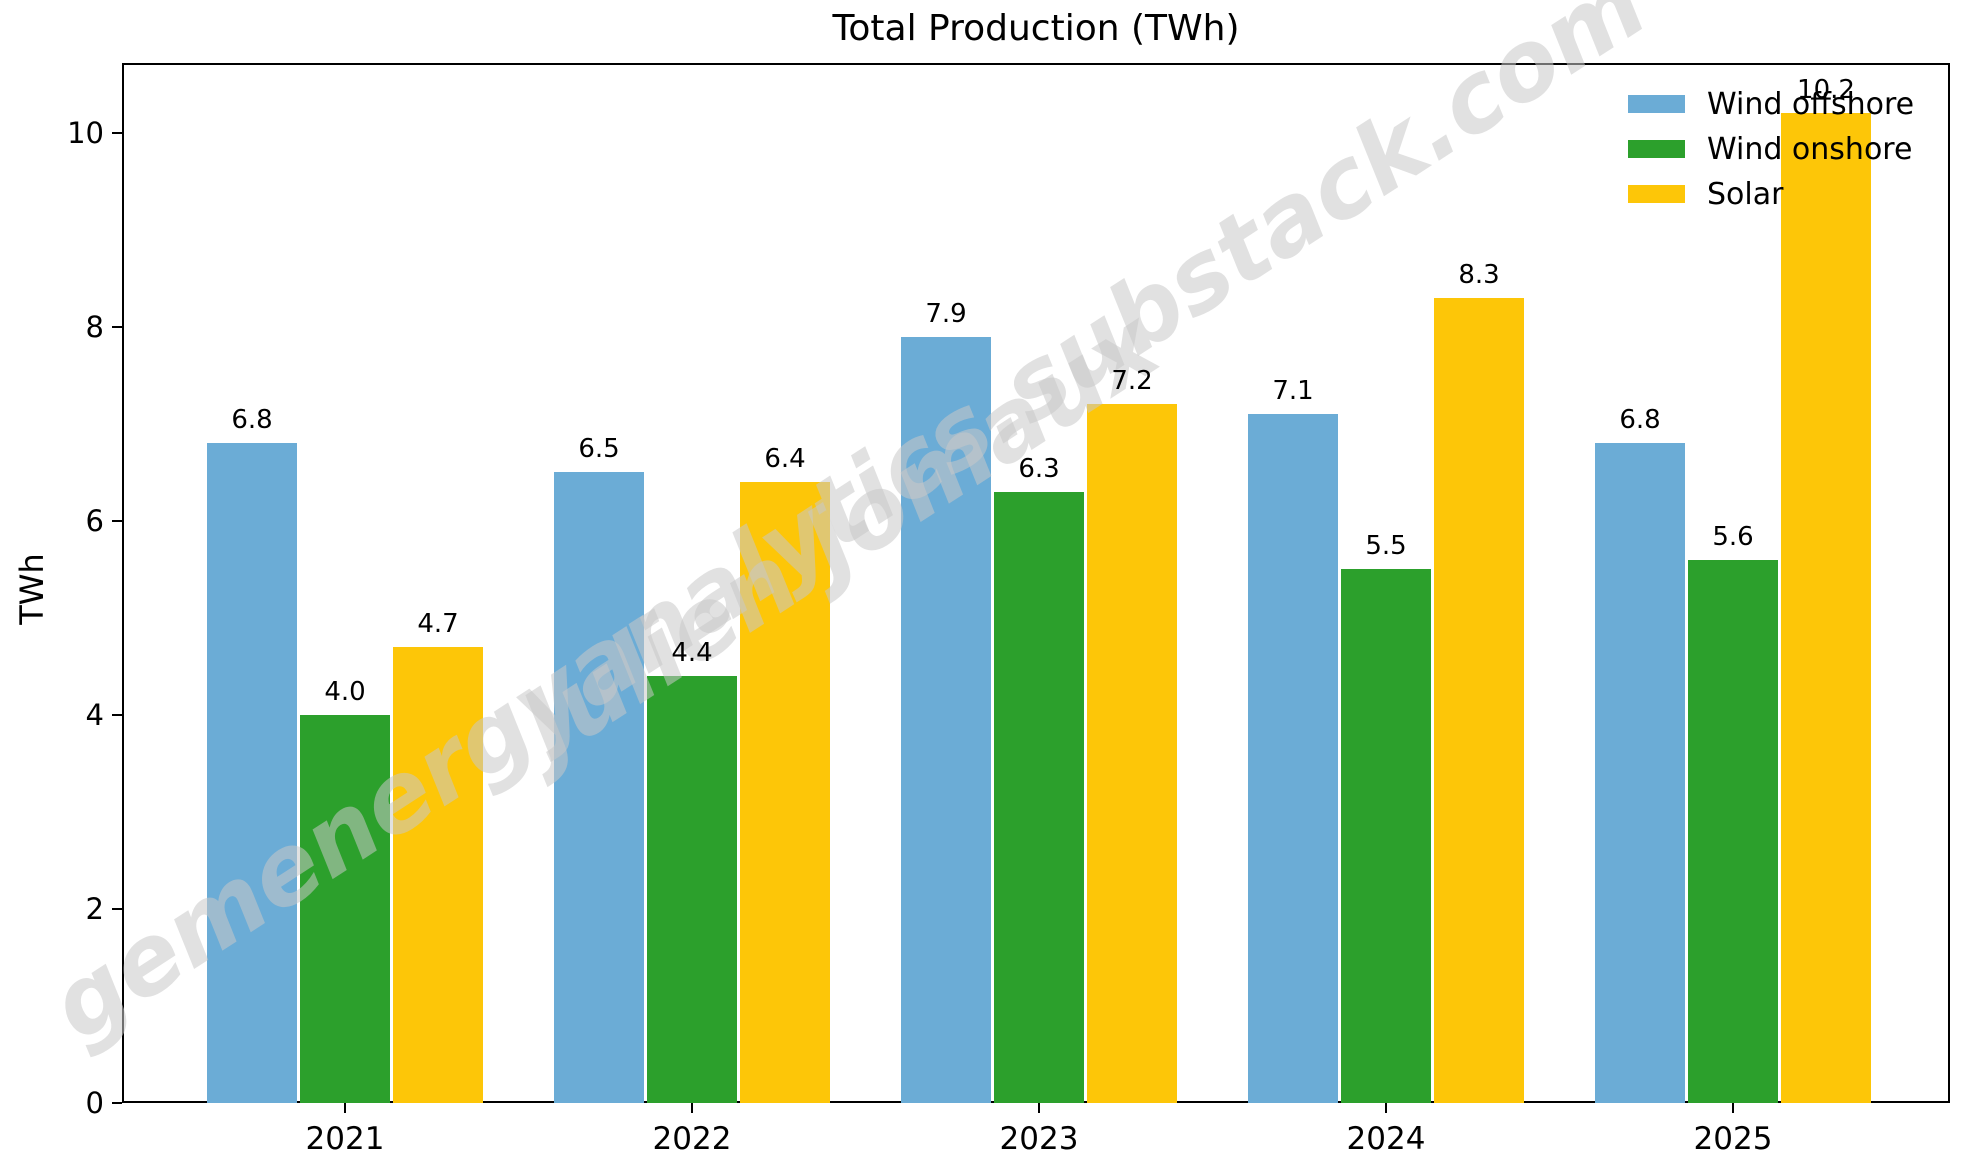 This screenshot has width=1971, height=1172. What do you see at coordinates (946, 719) in the screenshot?
I see `bar-wind-offshore-2023` at bounding box center [946, 719].